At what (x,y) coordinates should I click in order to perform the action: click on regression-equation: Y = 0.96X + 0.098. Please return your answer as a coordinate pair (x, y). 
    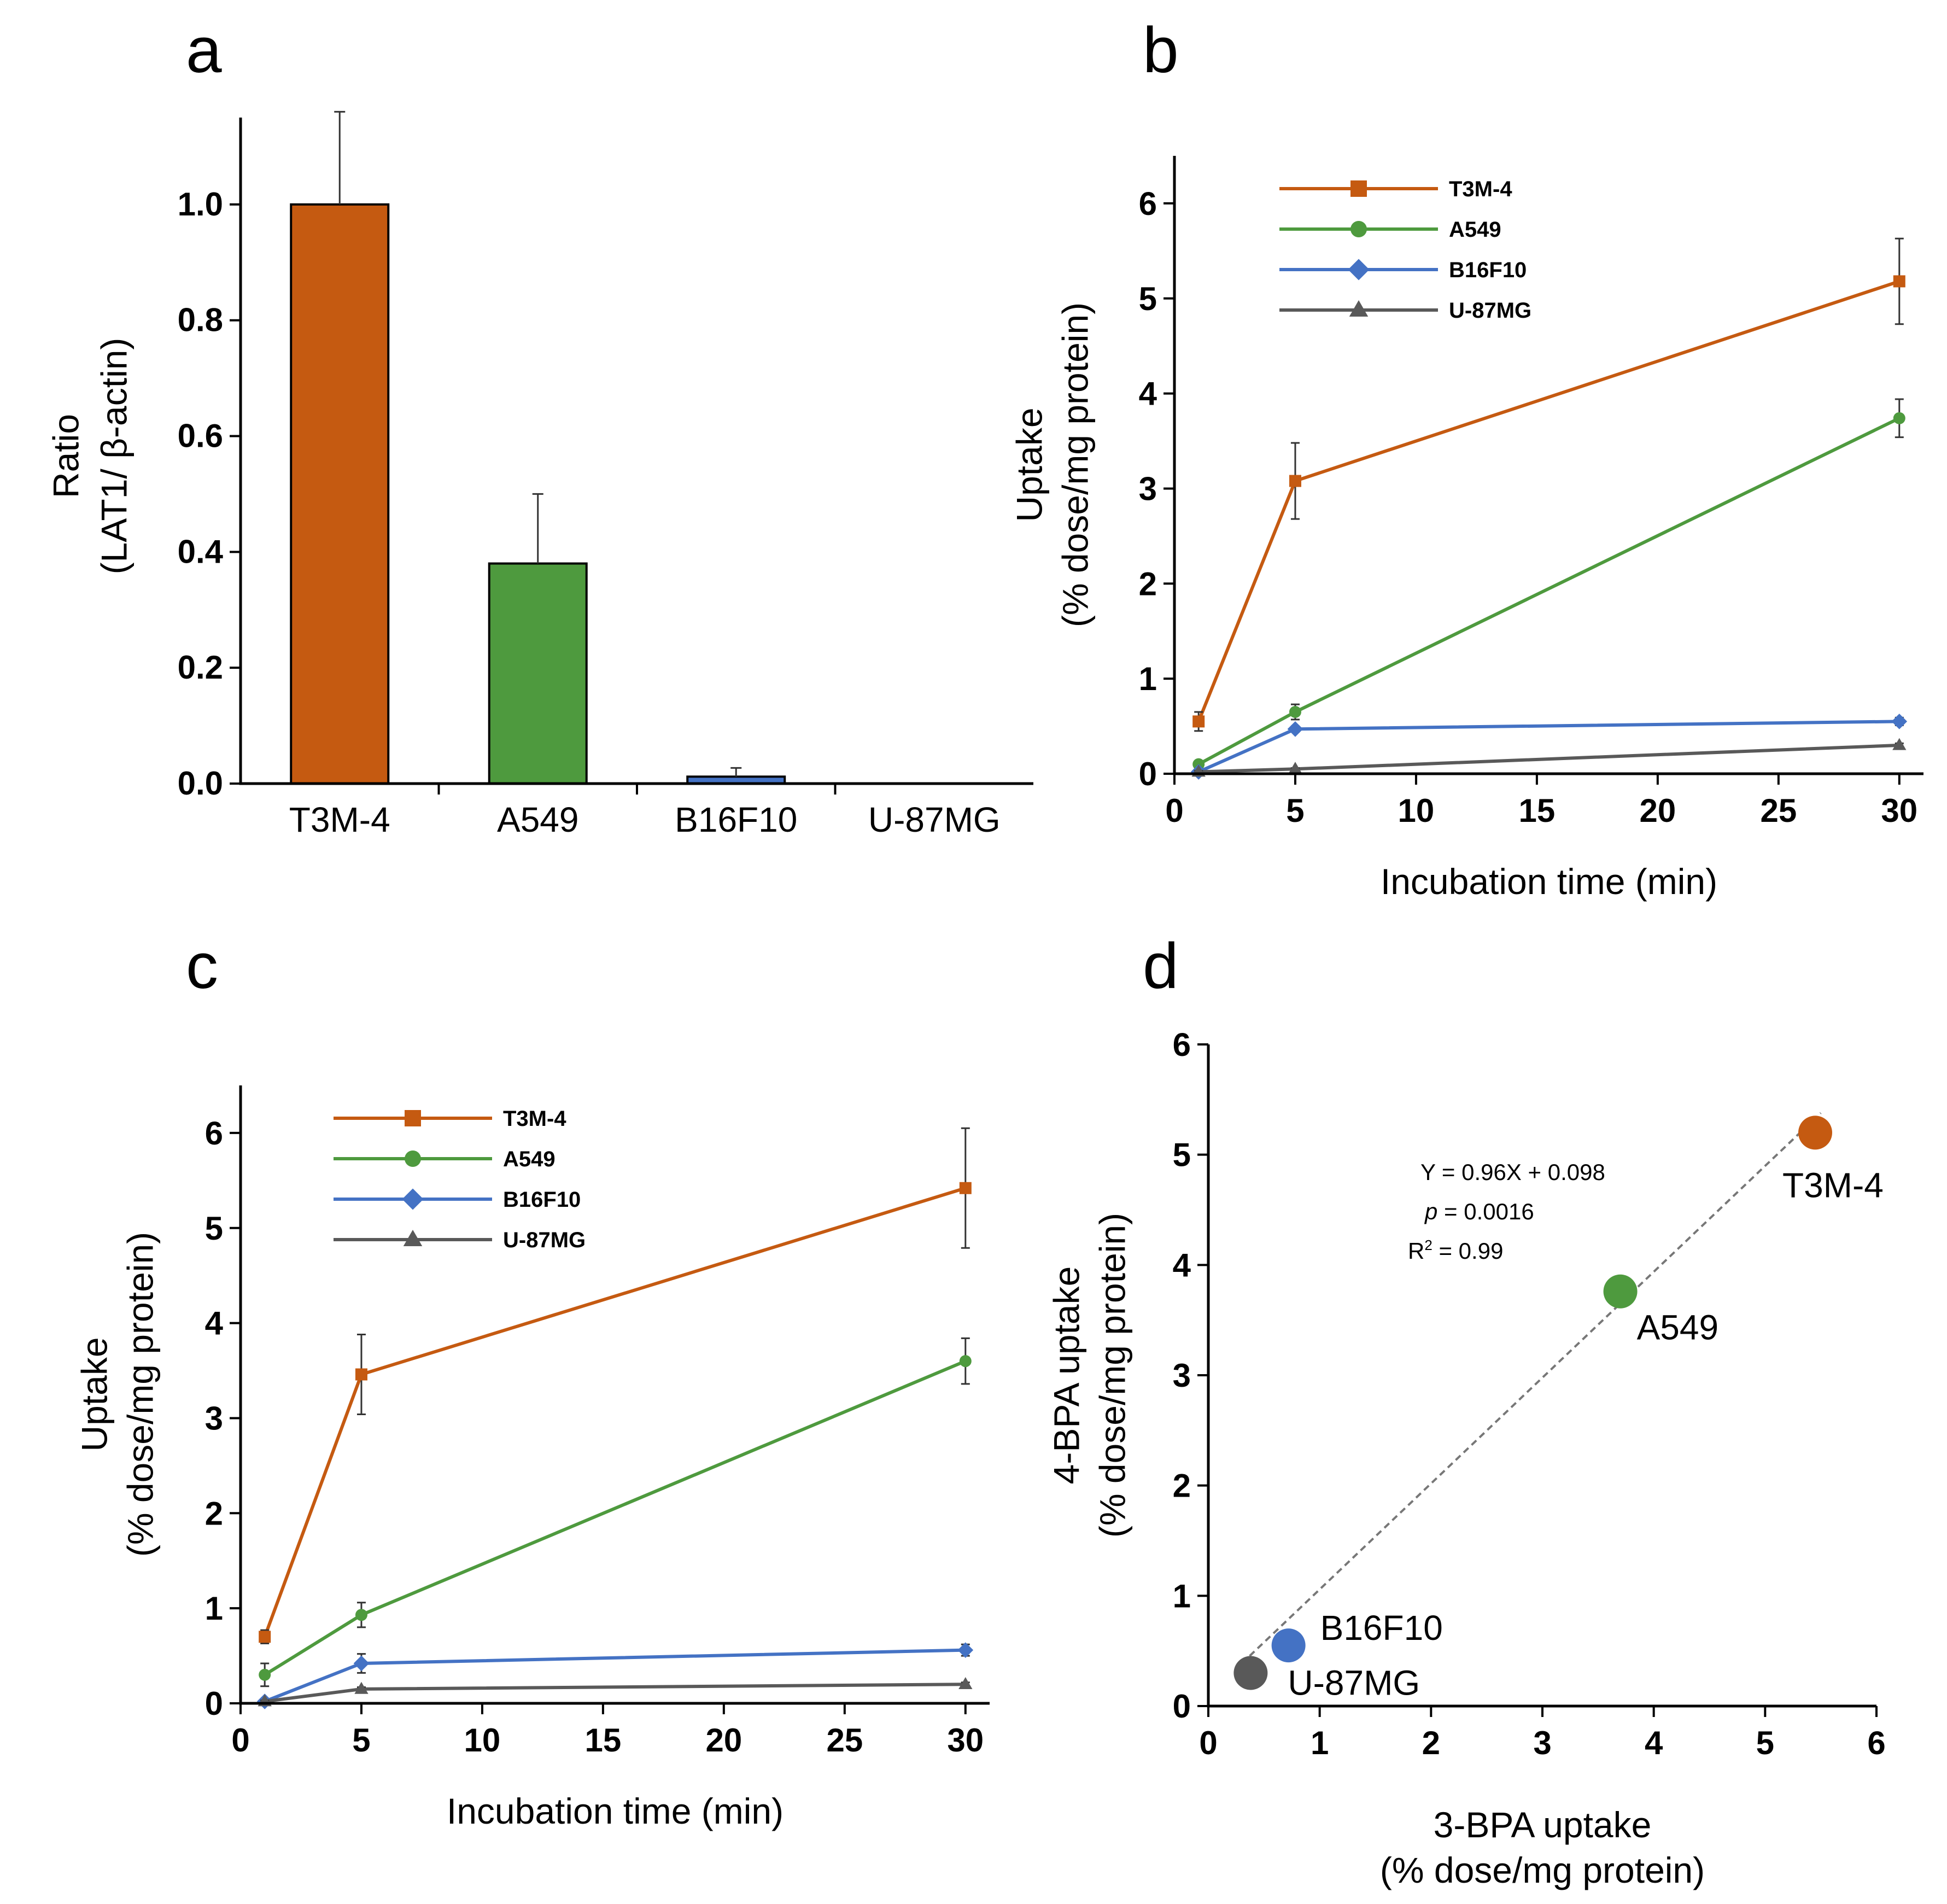
    Looking at the image, I should click on (1512, 1172).